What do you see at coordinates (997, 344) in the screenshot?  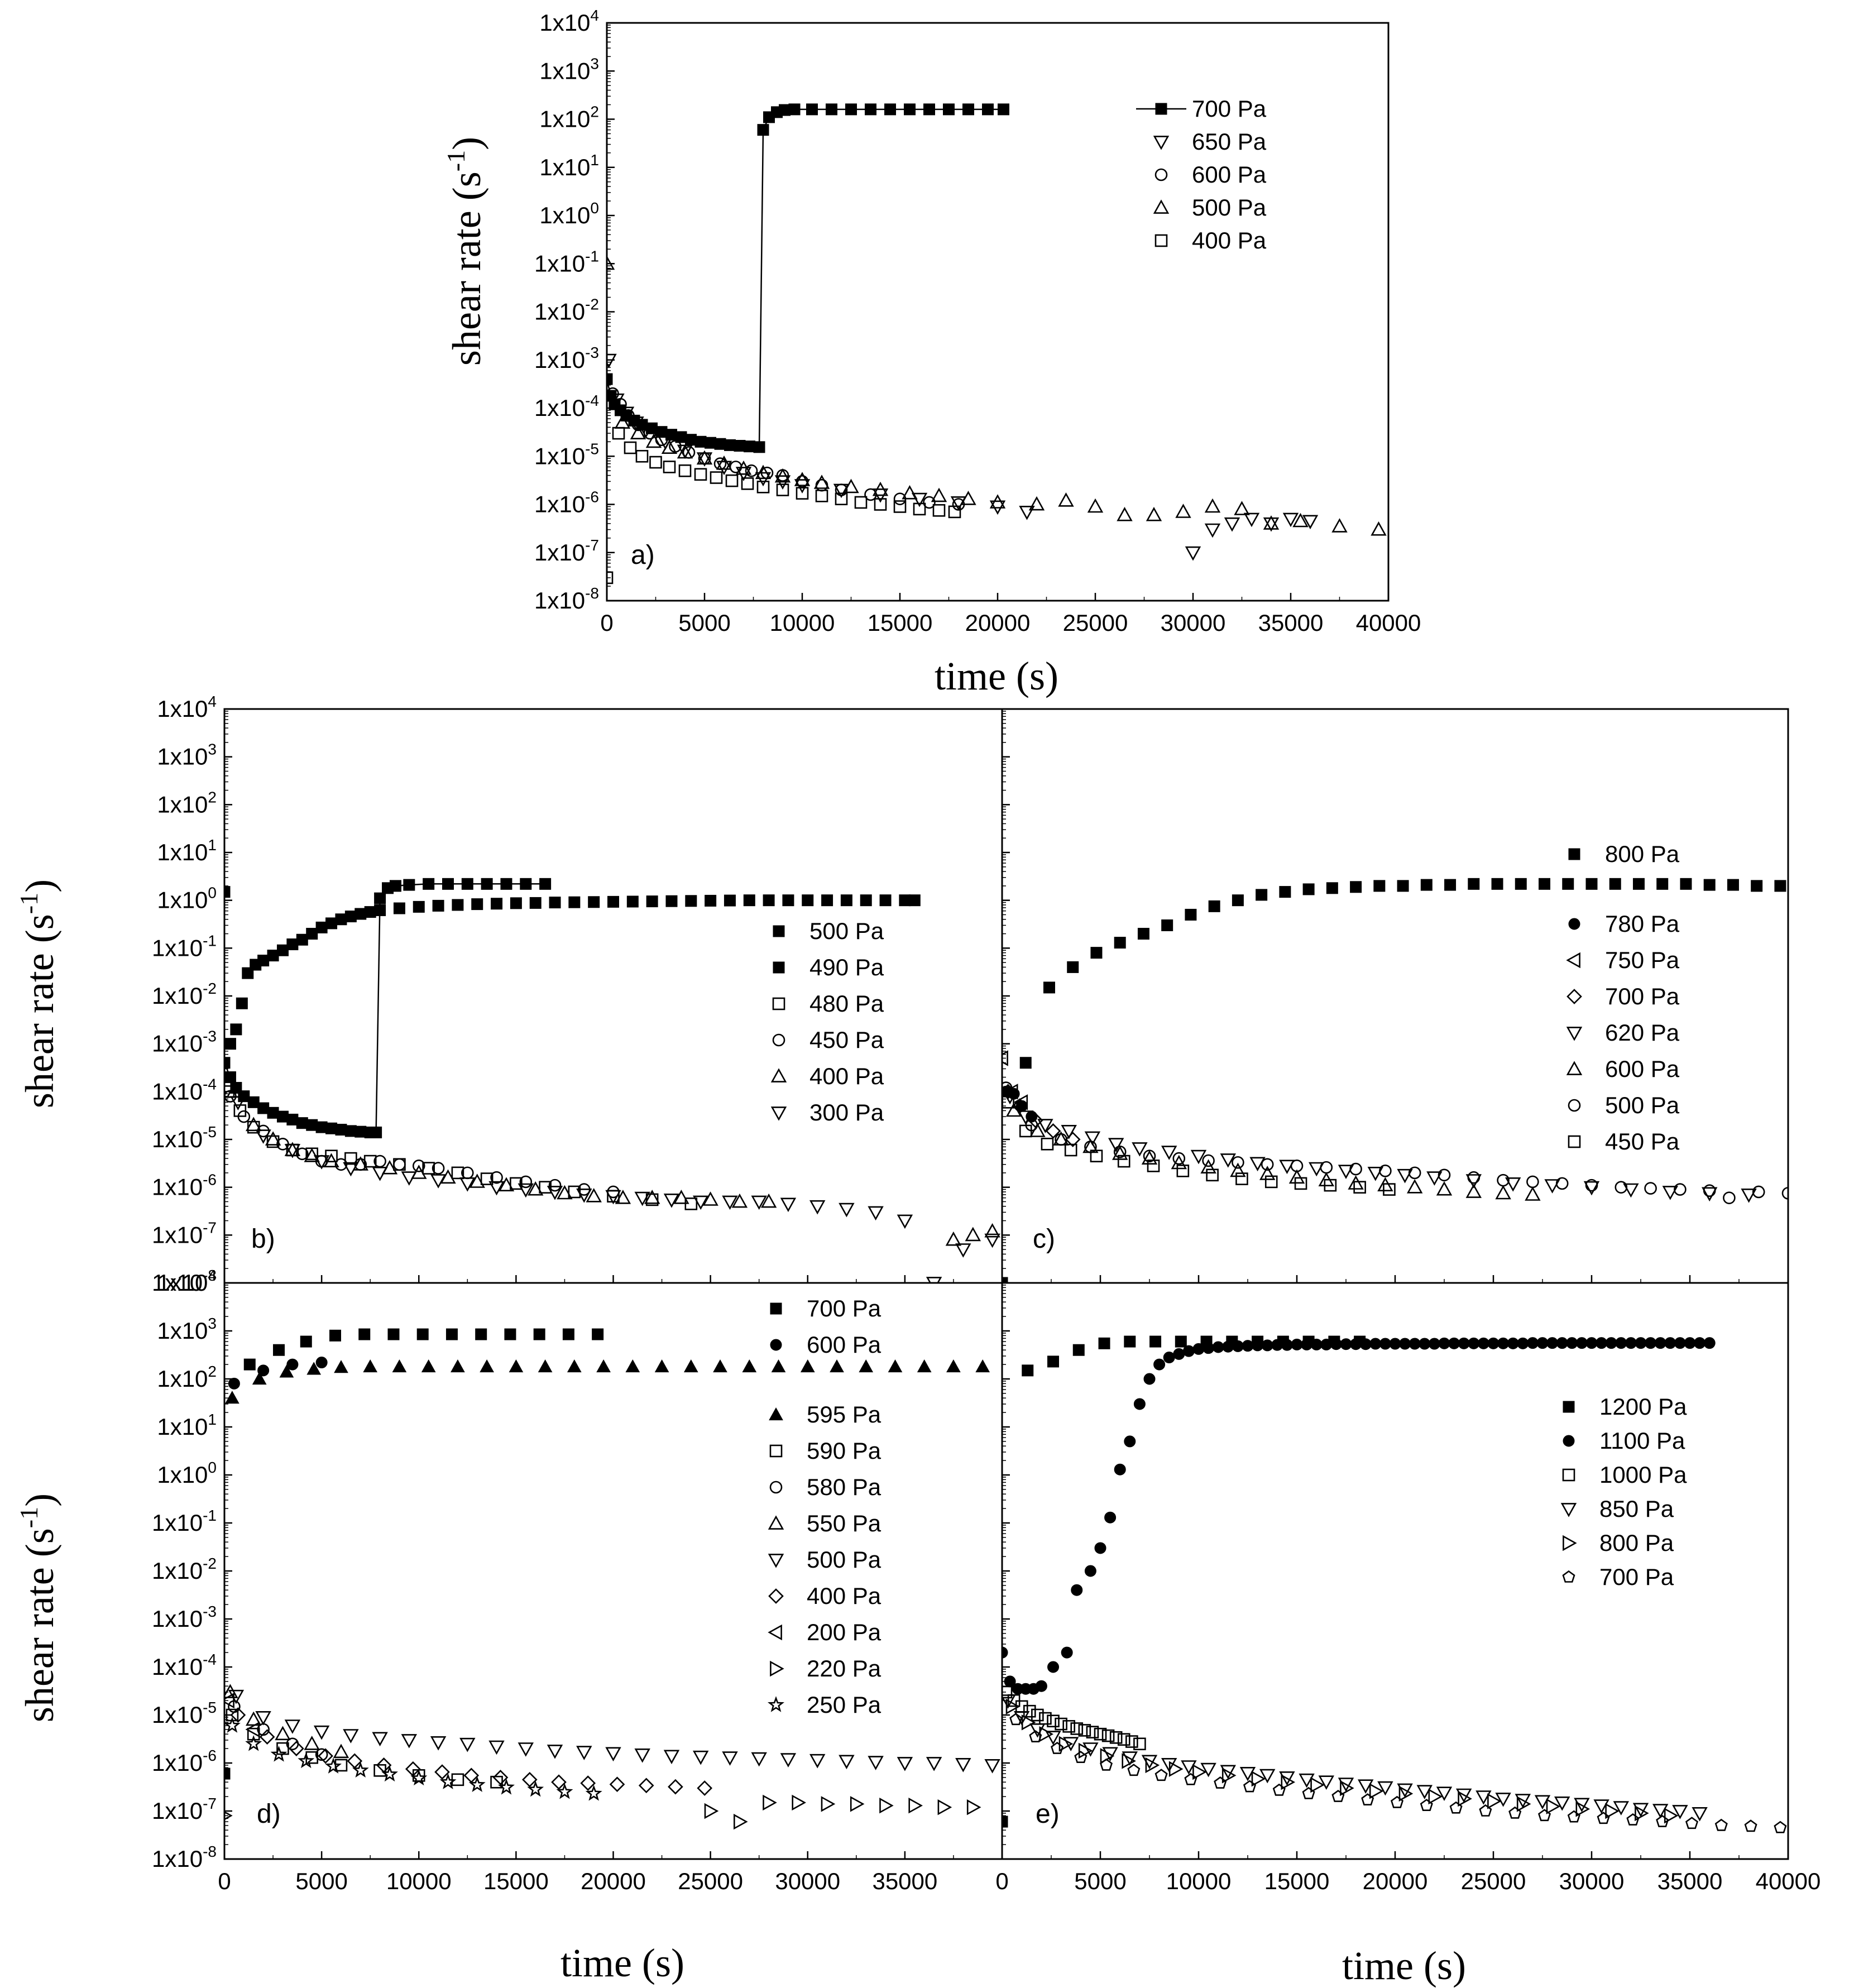 I see `data-layer` at bounding box center [997, 344].